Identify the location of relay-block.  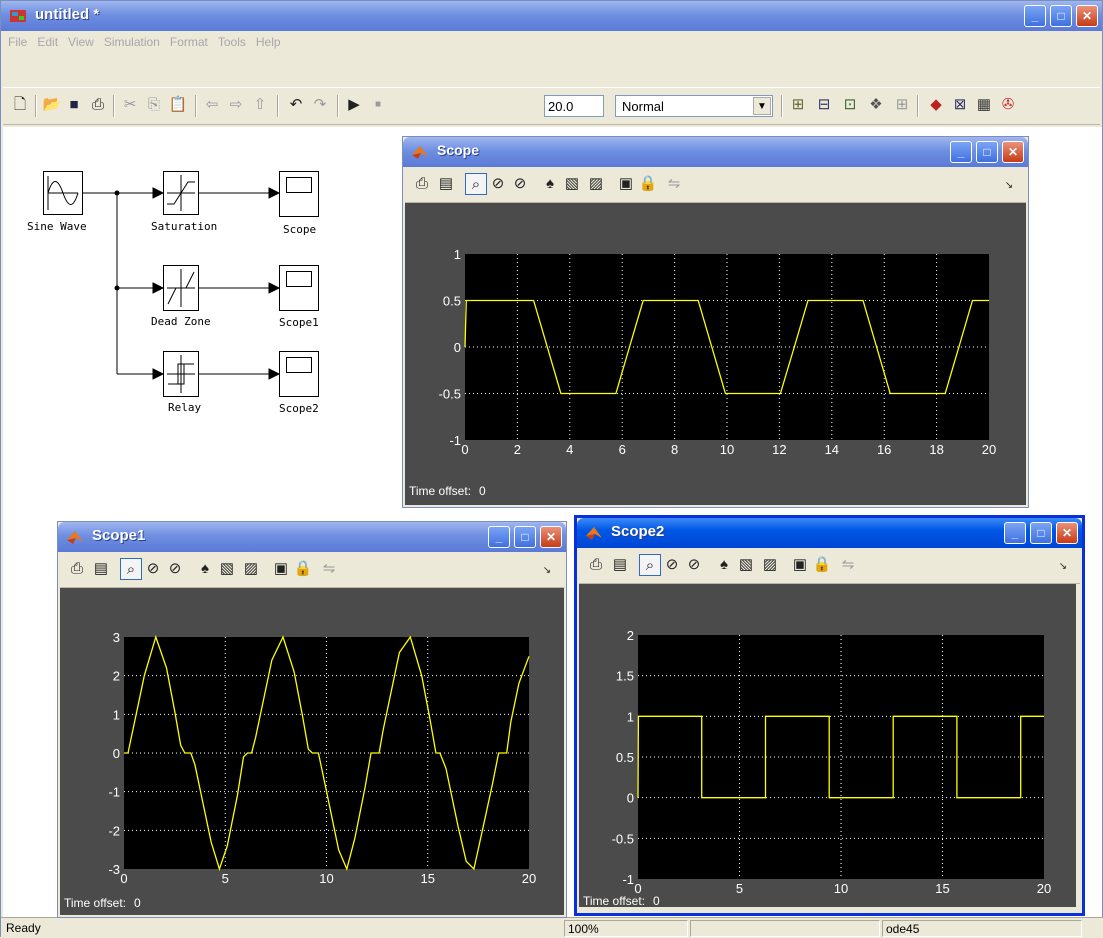
(181, 374).